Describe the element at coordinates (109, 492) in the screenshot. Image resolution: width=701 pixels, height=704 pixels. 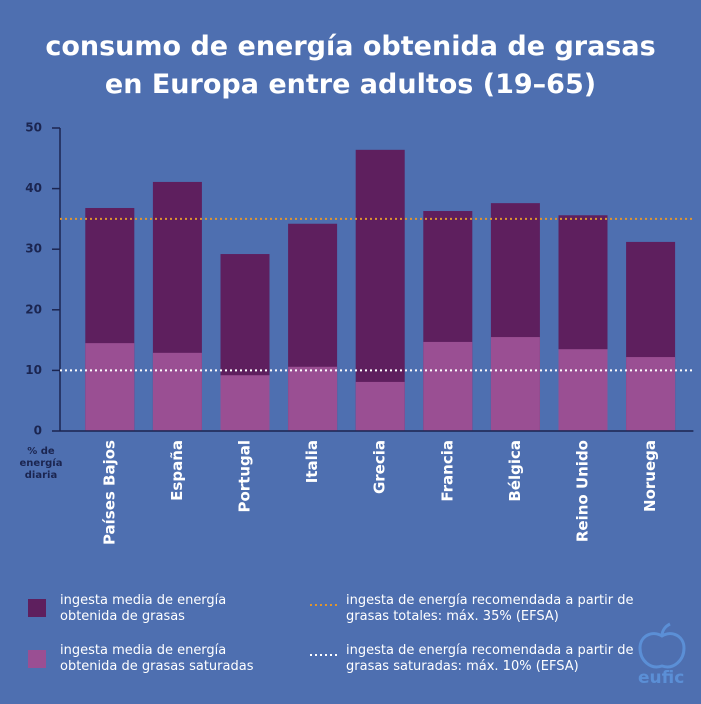
I see `x-tick-label: Países Bajos` at that location.